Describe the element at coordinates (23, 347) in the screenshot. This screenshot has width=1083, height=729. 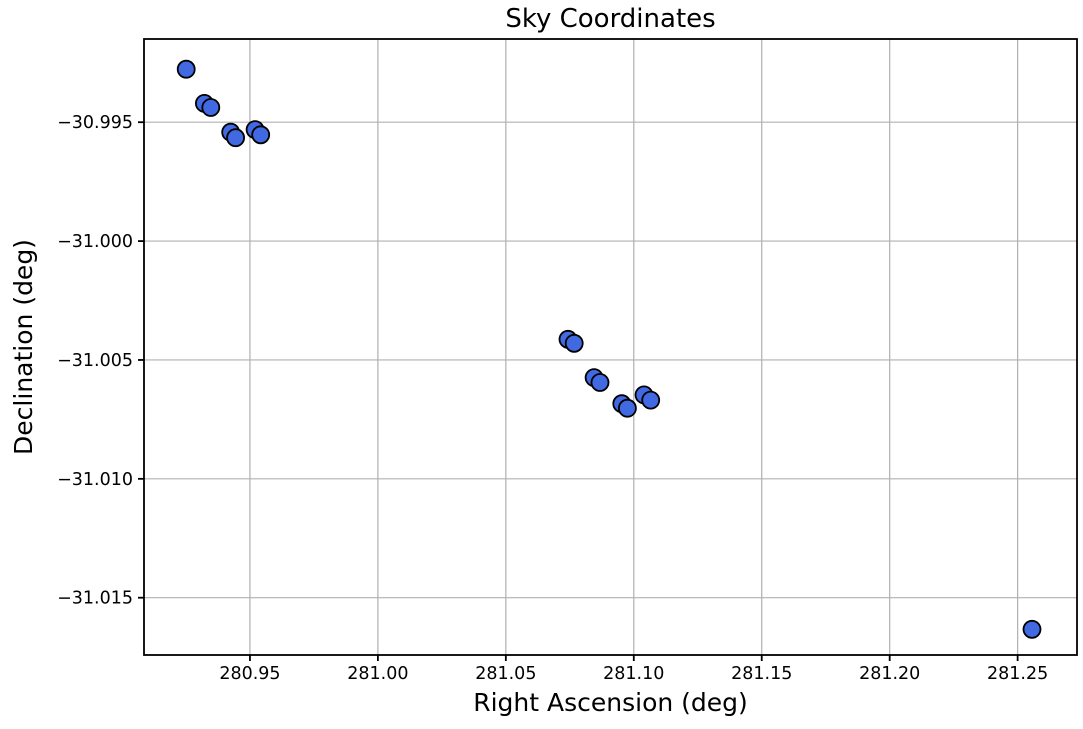
I see `y-axis-label: Declination (deg)` at that location.